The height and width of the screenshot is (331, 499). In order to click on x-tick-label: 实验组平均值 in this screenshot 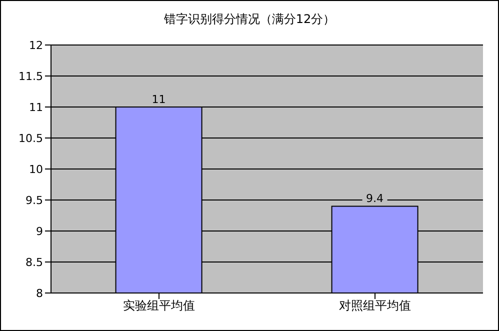, I will do `click(159, 305)`.